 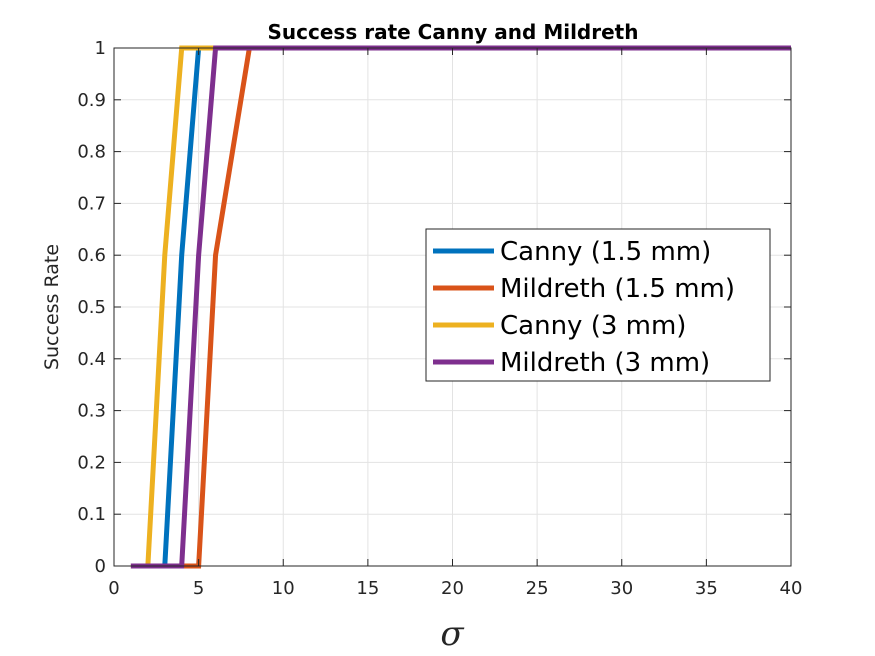 I want to click on x-axis-label: σ, so click(x=452, y=634).